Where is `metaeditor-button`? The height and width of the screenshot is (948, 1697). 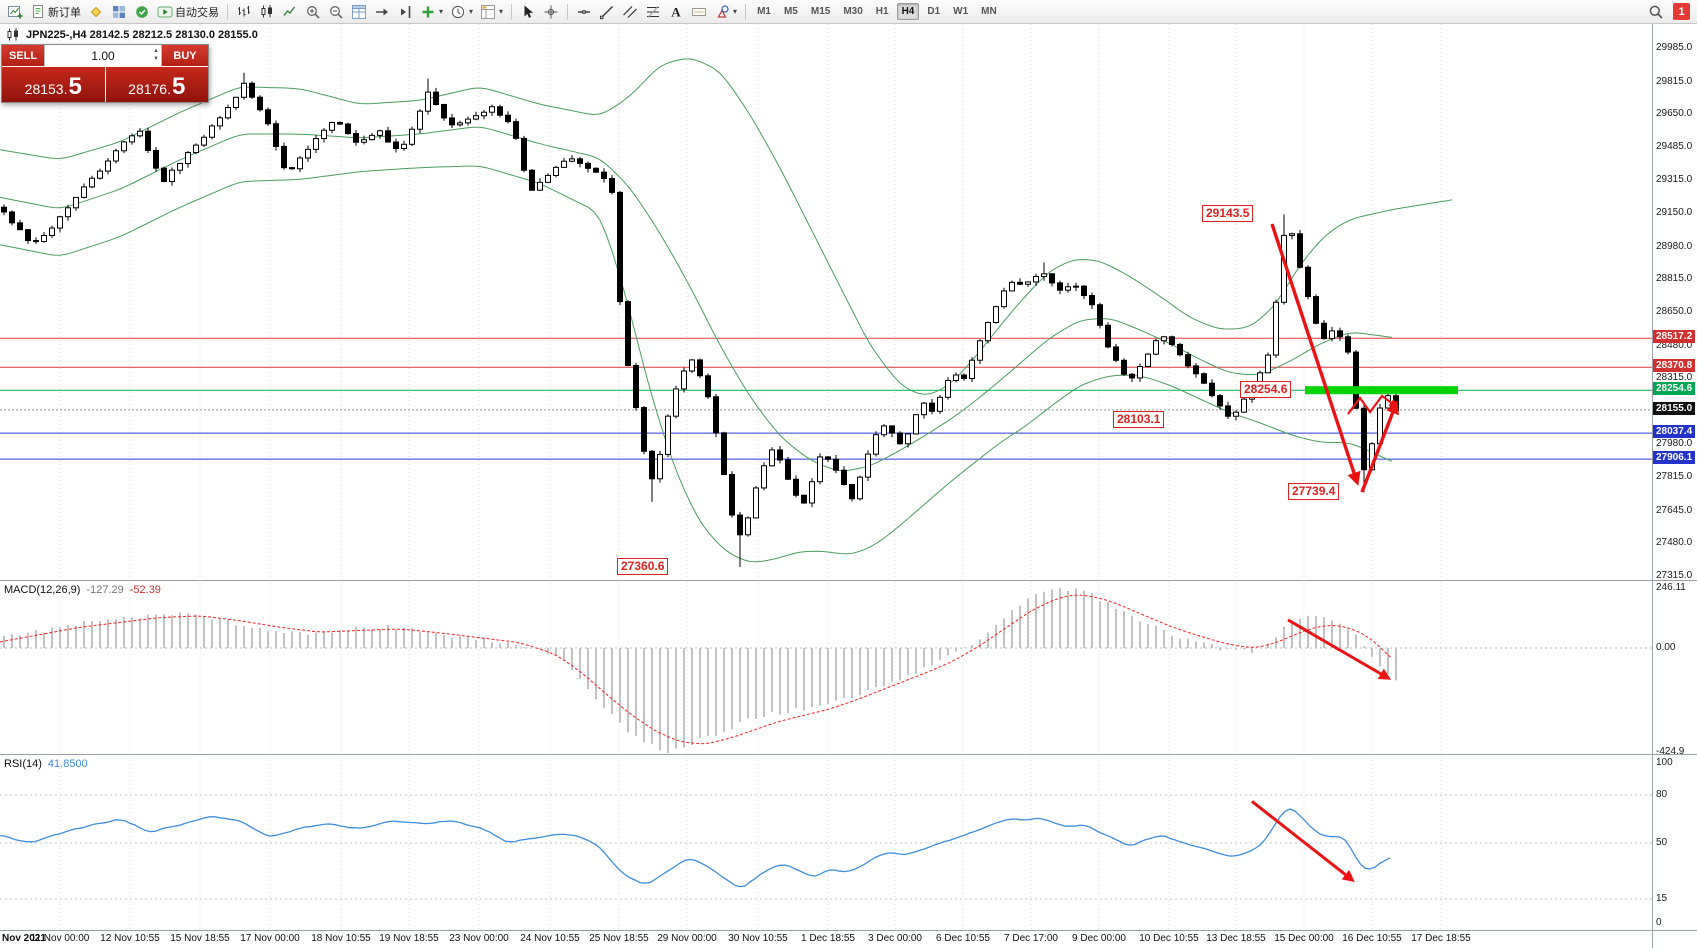 metaeditor-button is located at coordinates (96, 12).